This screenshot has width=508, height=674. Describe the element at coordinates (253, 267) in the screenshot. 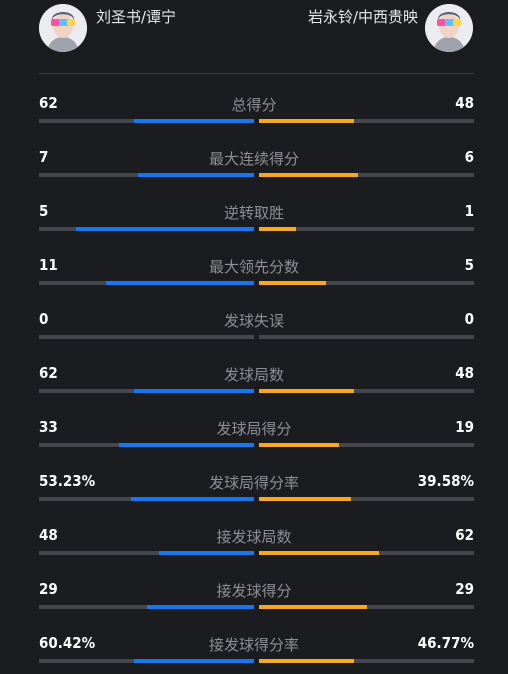

I see `stat-label: 最大领先分数` at that location.